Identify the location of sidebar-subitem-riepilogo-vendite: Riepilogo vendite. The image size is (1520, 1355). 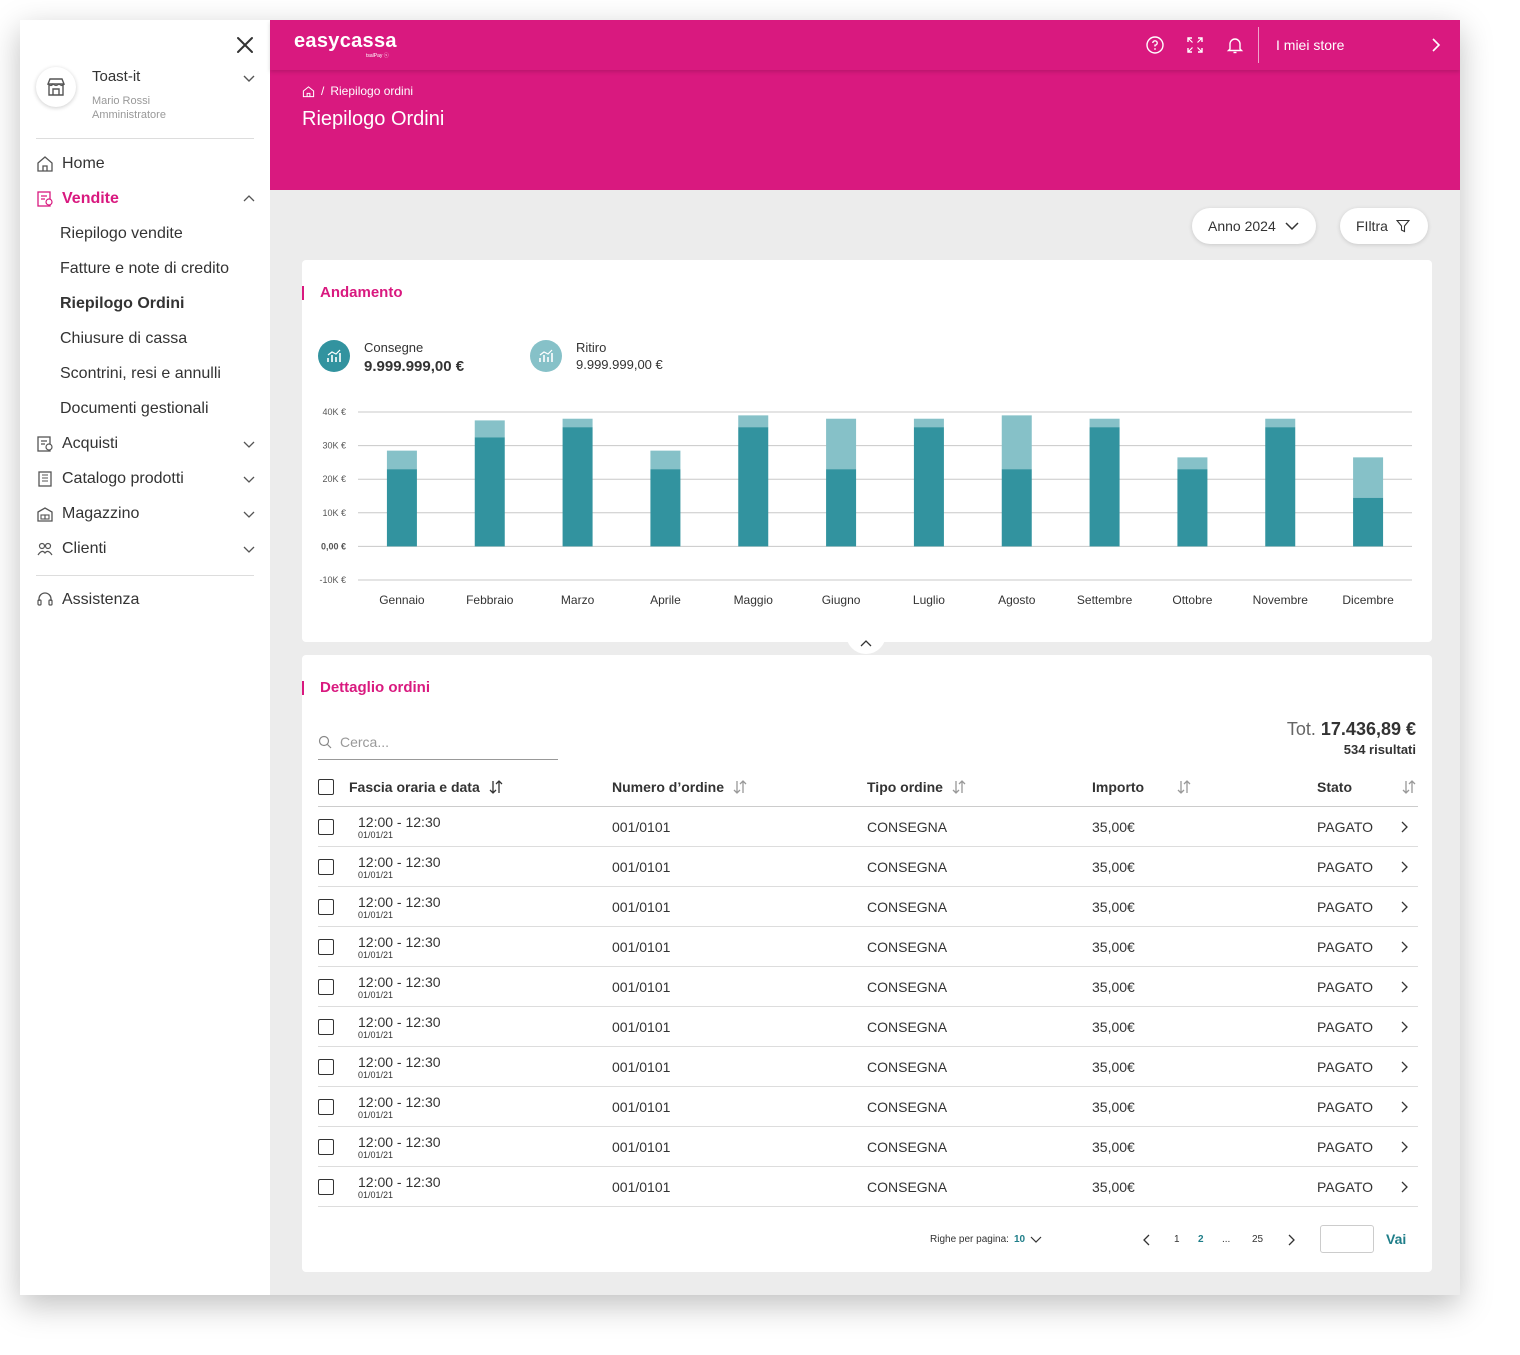
(121, 233).